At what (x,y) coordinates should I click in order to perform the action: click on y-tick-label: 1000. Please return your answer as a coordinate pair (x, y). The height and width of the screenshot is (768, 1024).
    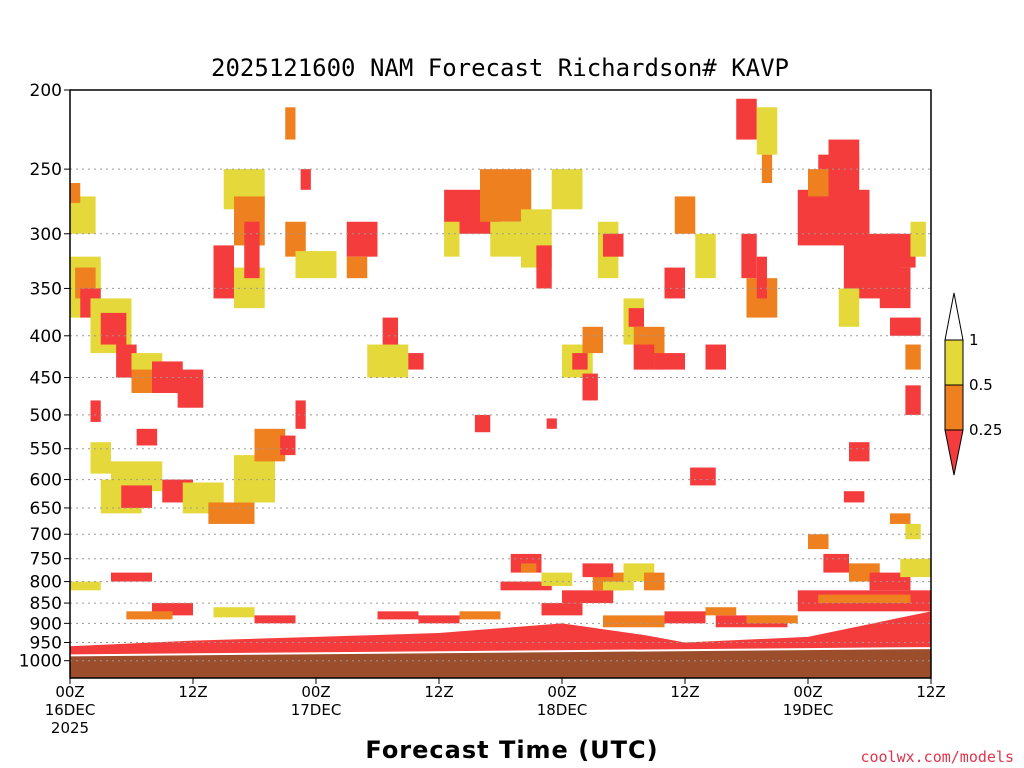
    Looking at the image, I should click on (40, 662).